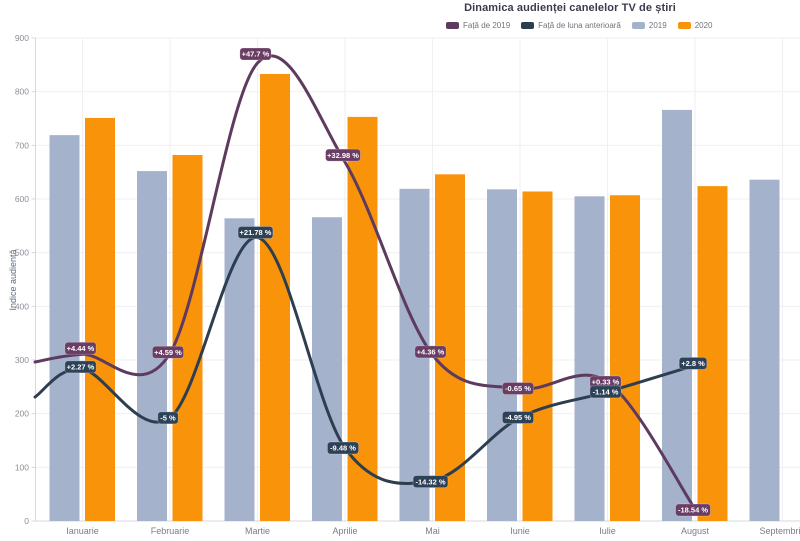 The height and width of the screenshot is (541, 800). I want to click on bar-2020-Iulie, so click(625, 358).